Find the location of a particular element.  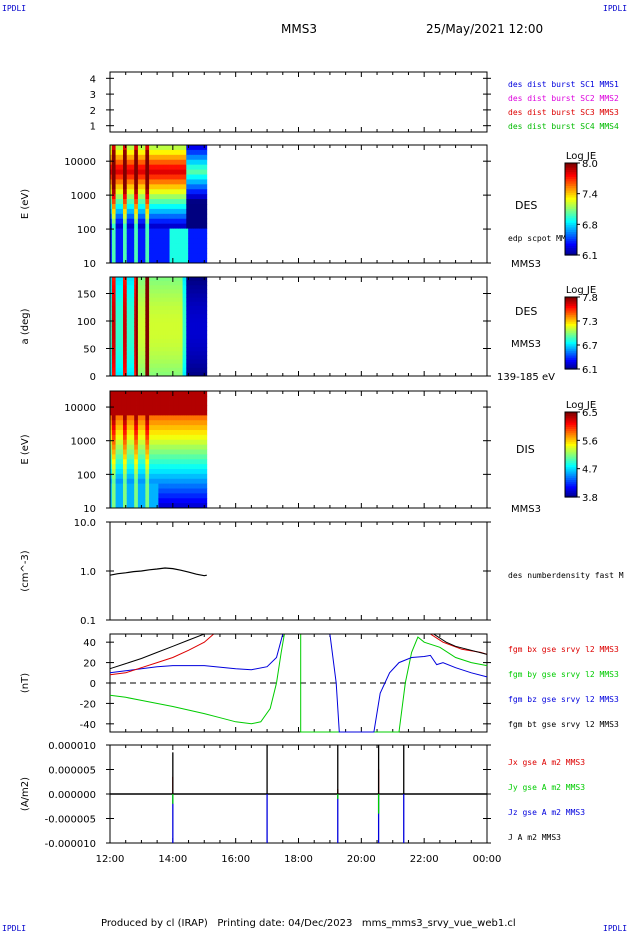

series-bt-line is located at coordinates (298, 651).